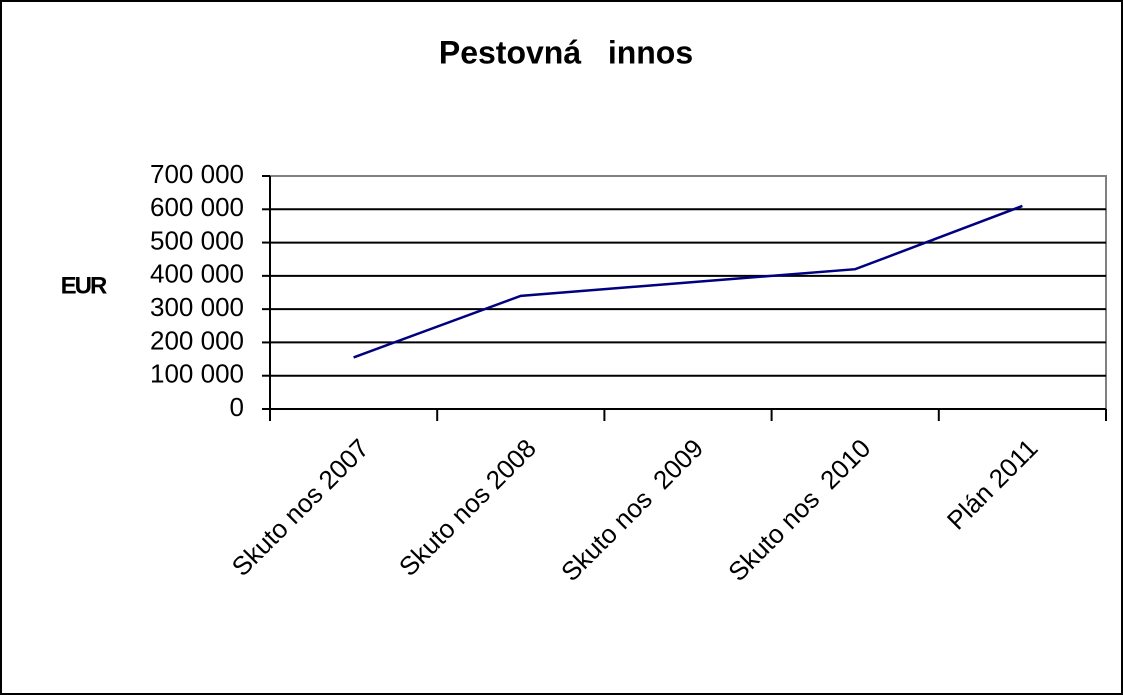 Image resolution: width=1123 pixels, height=695 pixels. What do you see at coordinates (197, 340) in the screenshot?
I see `y-tick-label: 200 000` at bounding box center [197, 340].